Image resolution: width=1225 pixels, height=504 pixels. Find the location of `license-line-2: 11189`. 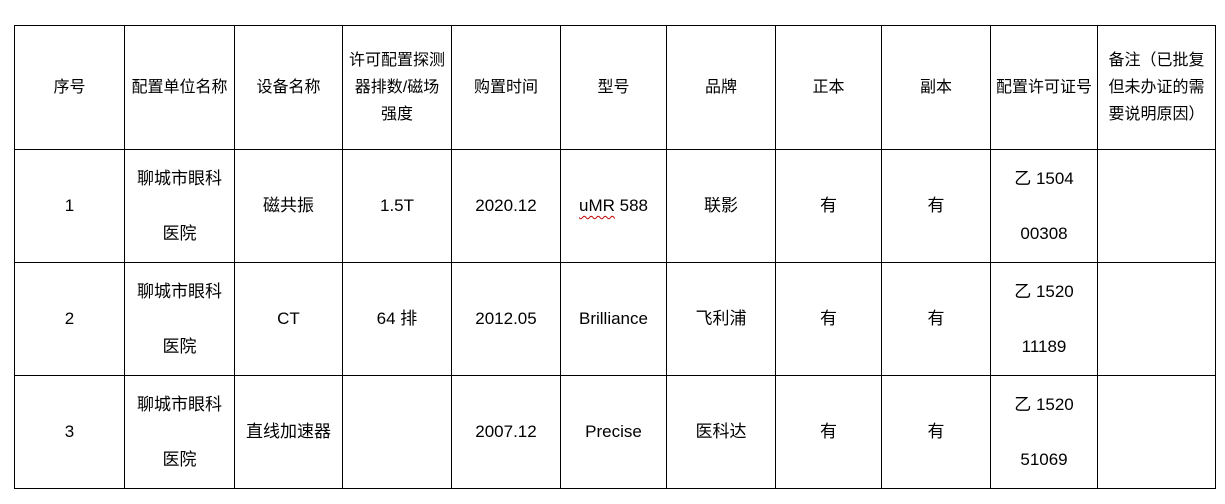

license-line-2: 11189 is located at coordinates (1044, 346).